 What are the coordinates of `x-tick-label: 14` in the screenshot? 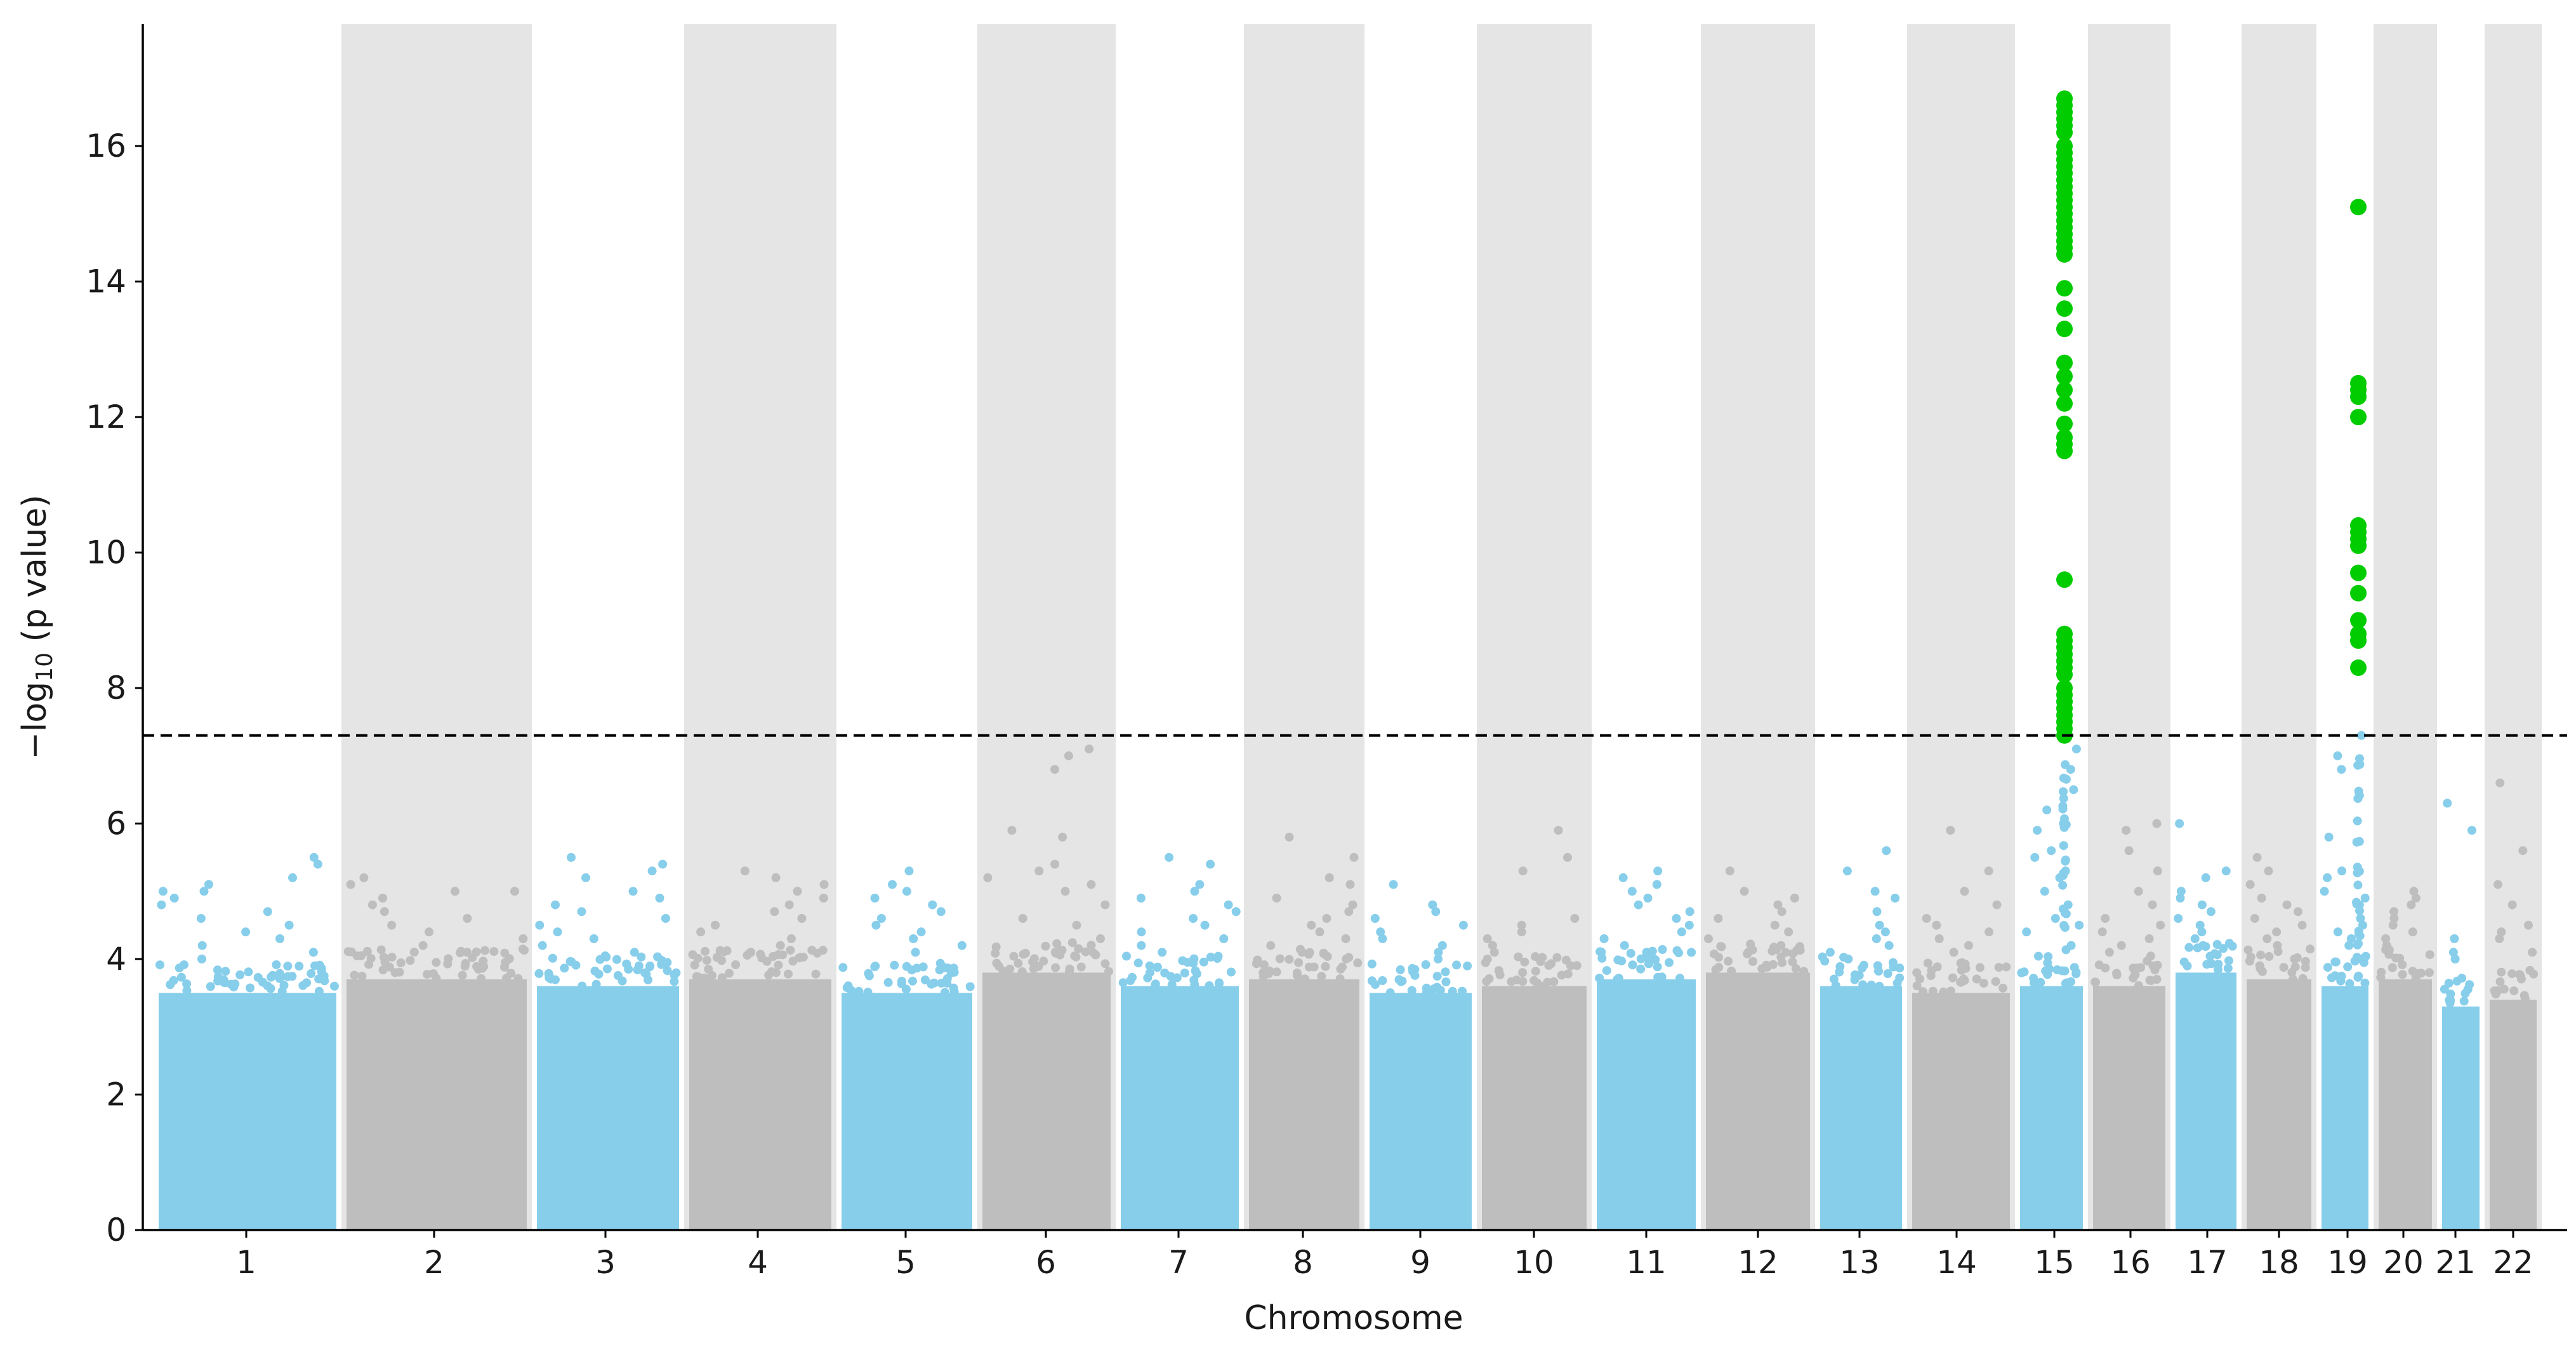 It's located at (1957, 1262).